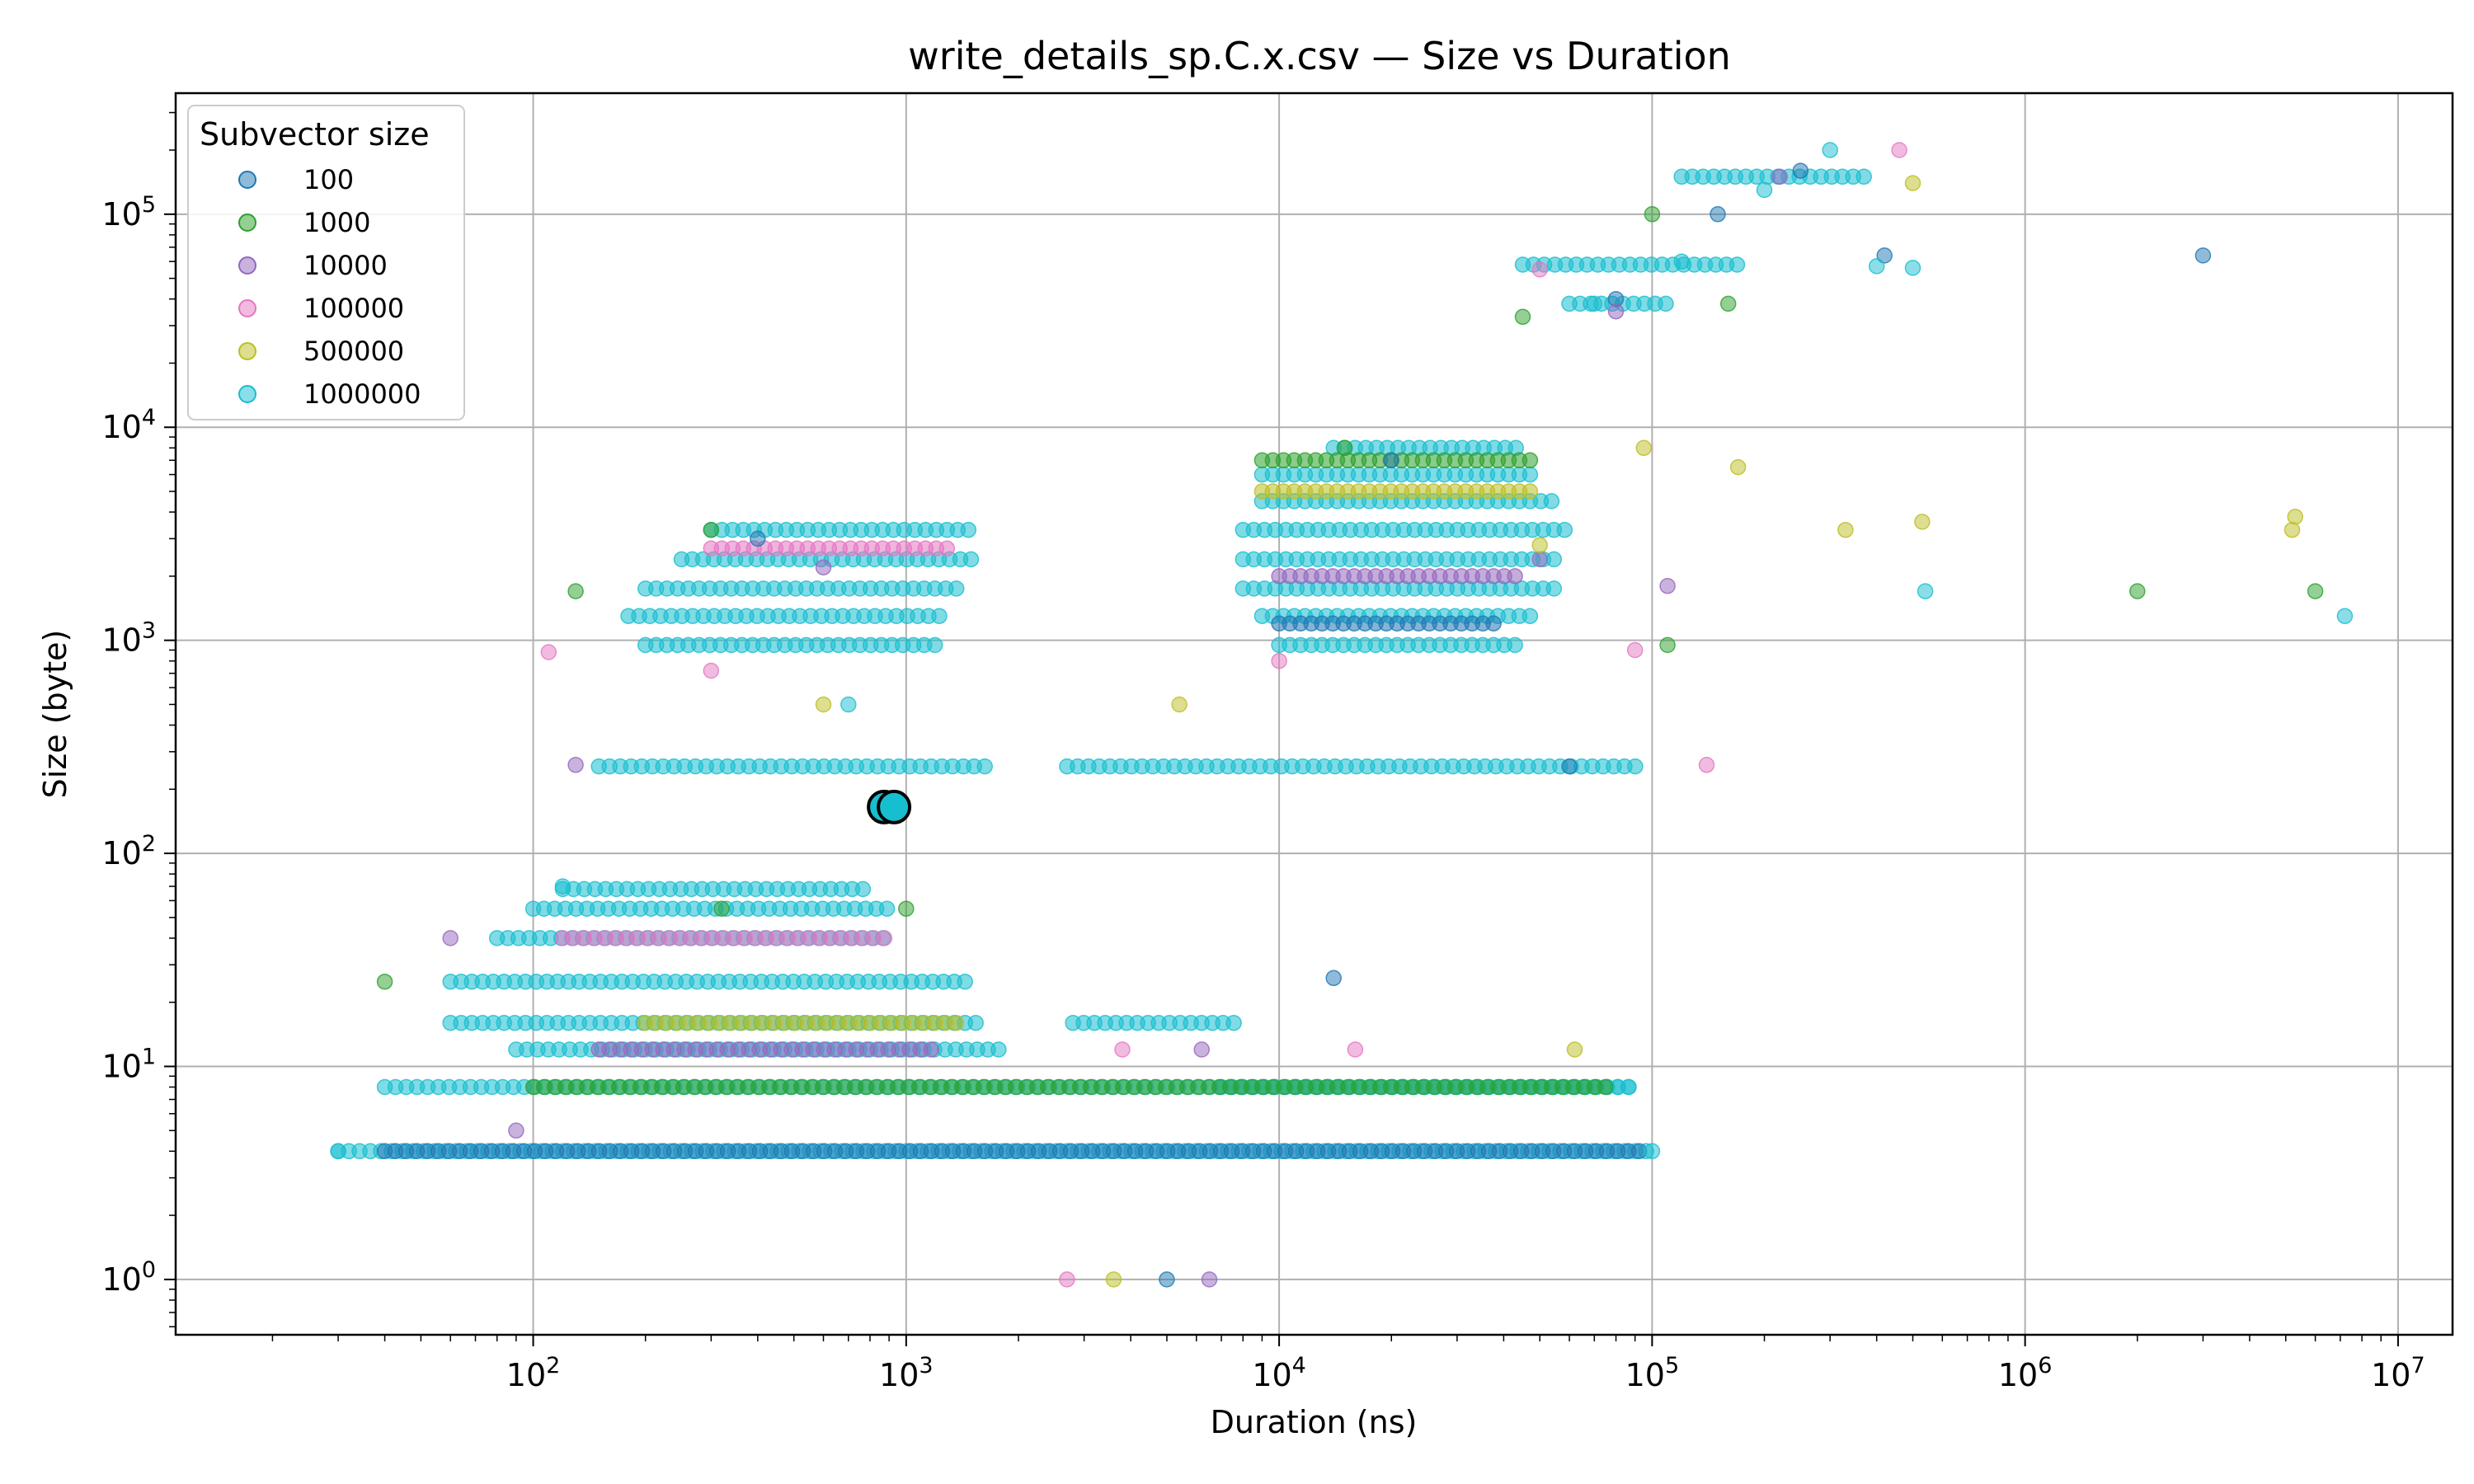 This screenshot has width=2474, height=1484. Describe the element at coordinates (328, 179) in the screenshot. I see `legend-label: 100` at that location.